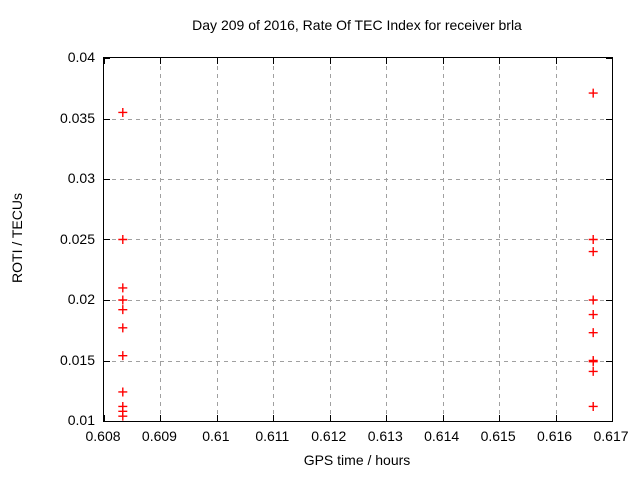 The image size is (640, 480). What do you see at coordinates (385, 436) in the screenshot?
I see `x-tick-label: 0.613` at bounding box center [385, 436].